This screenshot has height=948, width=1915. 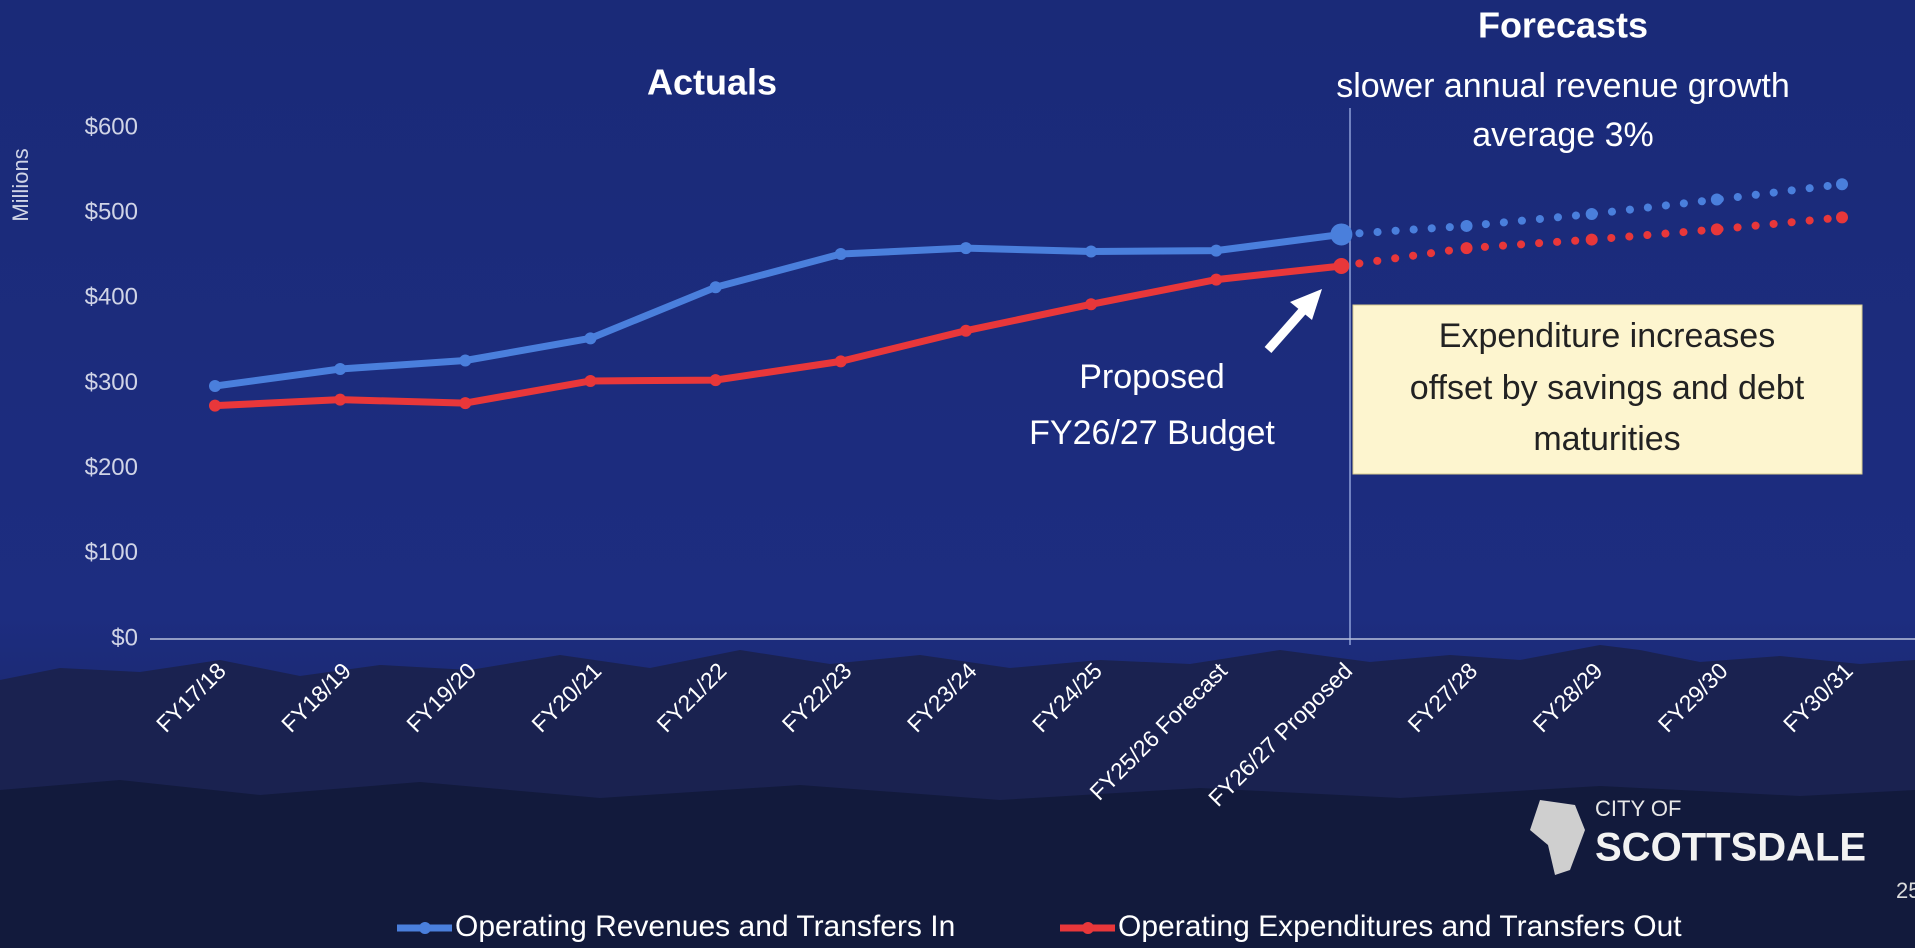 What do you see at coordinates (124, 637) in the screenshot?
I see `y-tick-label: $0` at bounding box center [124, 637].